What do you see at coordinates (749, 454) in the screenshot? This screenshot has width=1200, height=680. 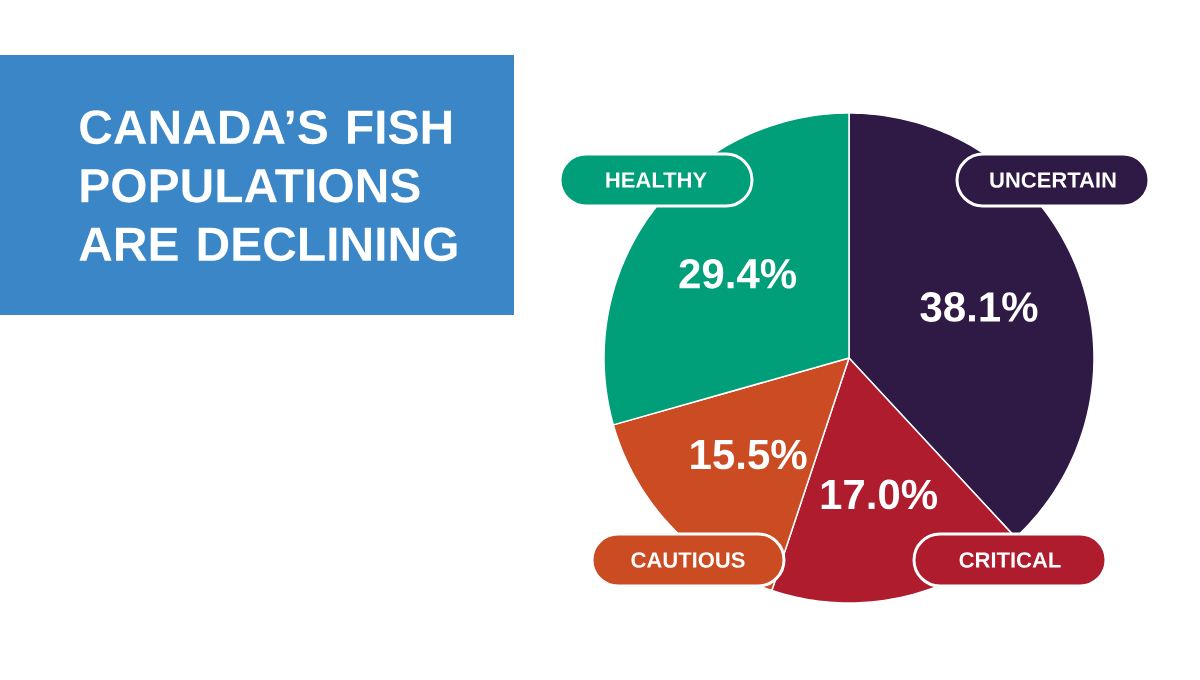 I see `data-label: 15.5%` at bounding box center [749, 454].